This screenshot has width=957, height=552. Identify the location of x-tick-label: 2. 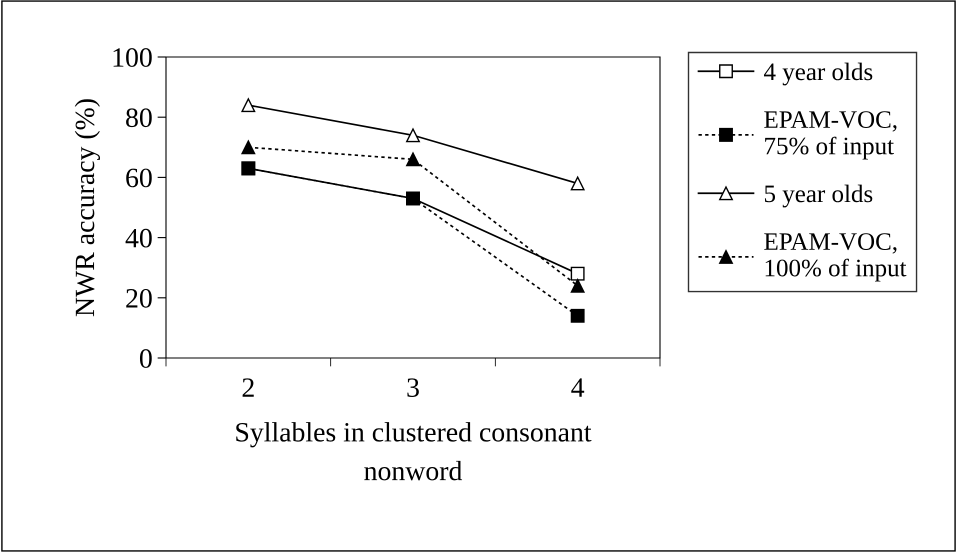
(248, 387).